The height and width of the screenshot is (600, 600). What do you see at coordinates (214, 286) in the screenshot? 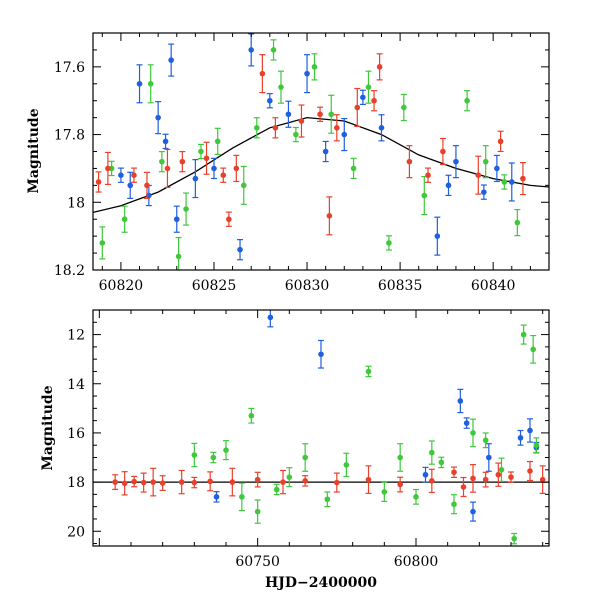
I see `top-x-tick-label: 60825` at bounding box center [214, 286].